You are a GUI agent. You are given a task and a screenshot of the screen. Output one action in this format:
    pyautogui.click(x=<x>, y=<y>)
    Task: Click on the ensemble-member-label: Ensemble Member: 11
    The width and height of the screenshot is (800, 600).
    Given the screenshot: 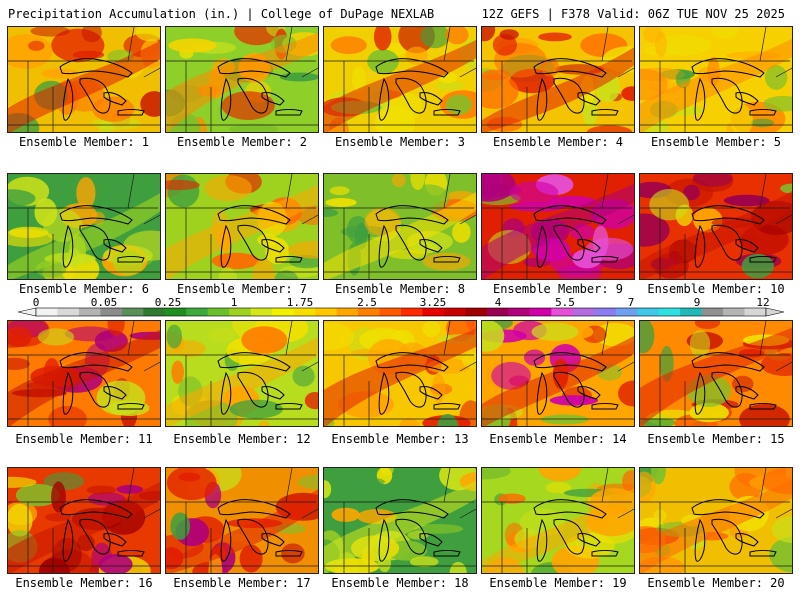 What is the action you would take?
    pyautogui.click(x=84, y=439)
    